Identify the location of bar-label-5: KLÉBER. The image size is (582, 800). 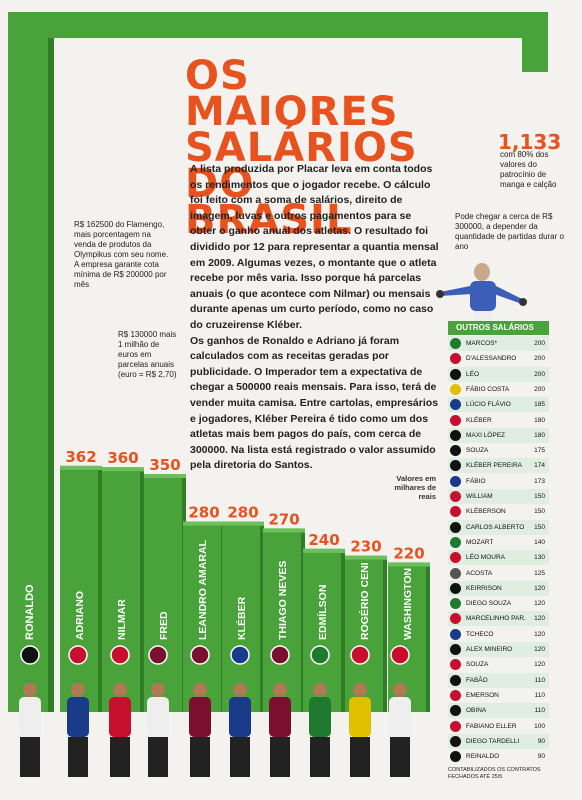
(241, 618).